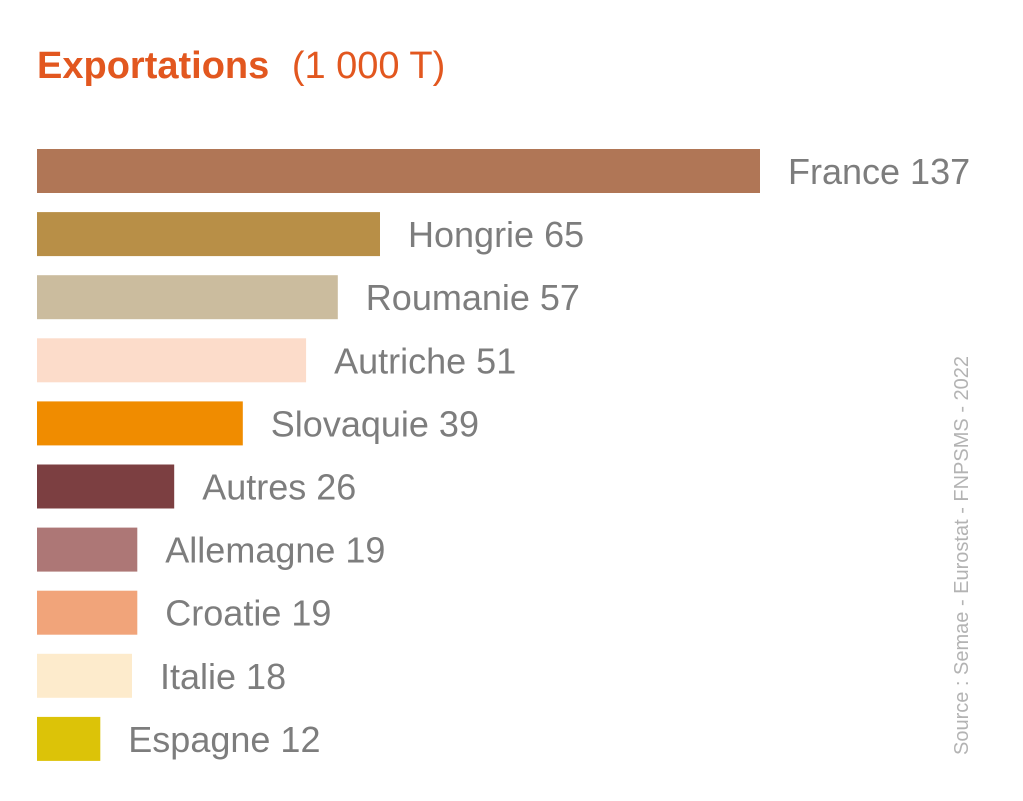  What do you see at coordinates (849, 171) in the screenshot?
I see `category-label: France` at bounding box center [849, 171].